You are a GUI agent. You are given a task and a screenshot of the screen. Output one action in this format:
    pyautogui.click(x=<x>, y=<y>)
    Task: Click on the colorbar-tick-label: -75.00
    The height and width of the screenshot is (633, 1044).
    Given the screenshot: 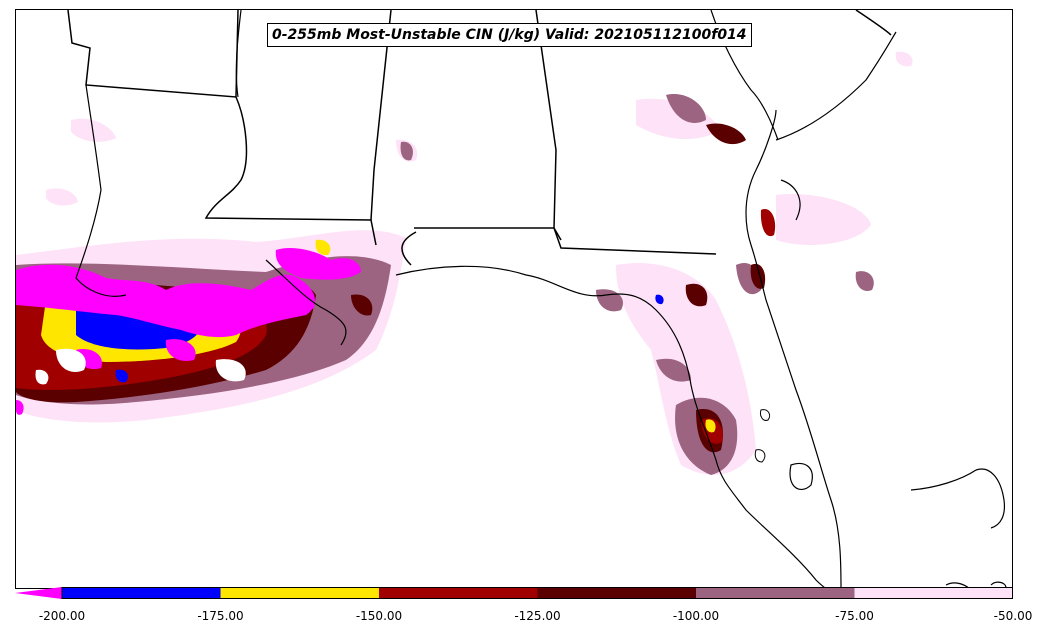 What is the action you would take?
    pyautogui.click(x=854, y=616)
    